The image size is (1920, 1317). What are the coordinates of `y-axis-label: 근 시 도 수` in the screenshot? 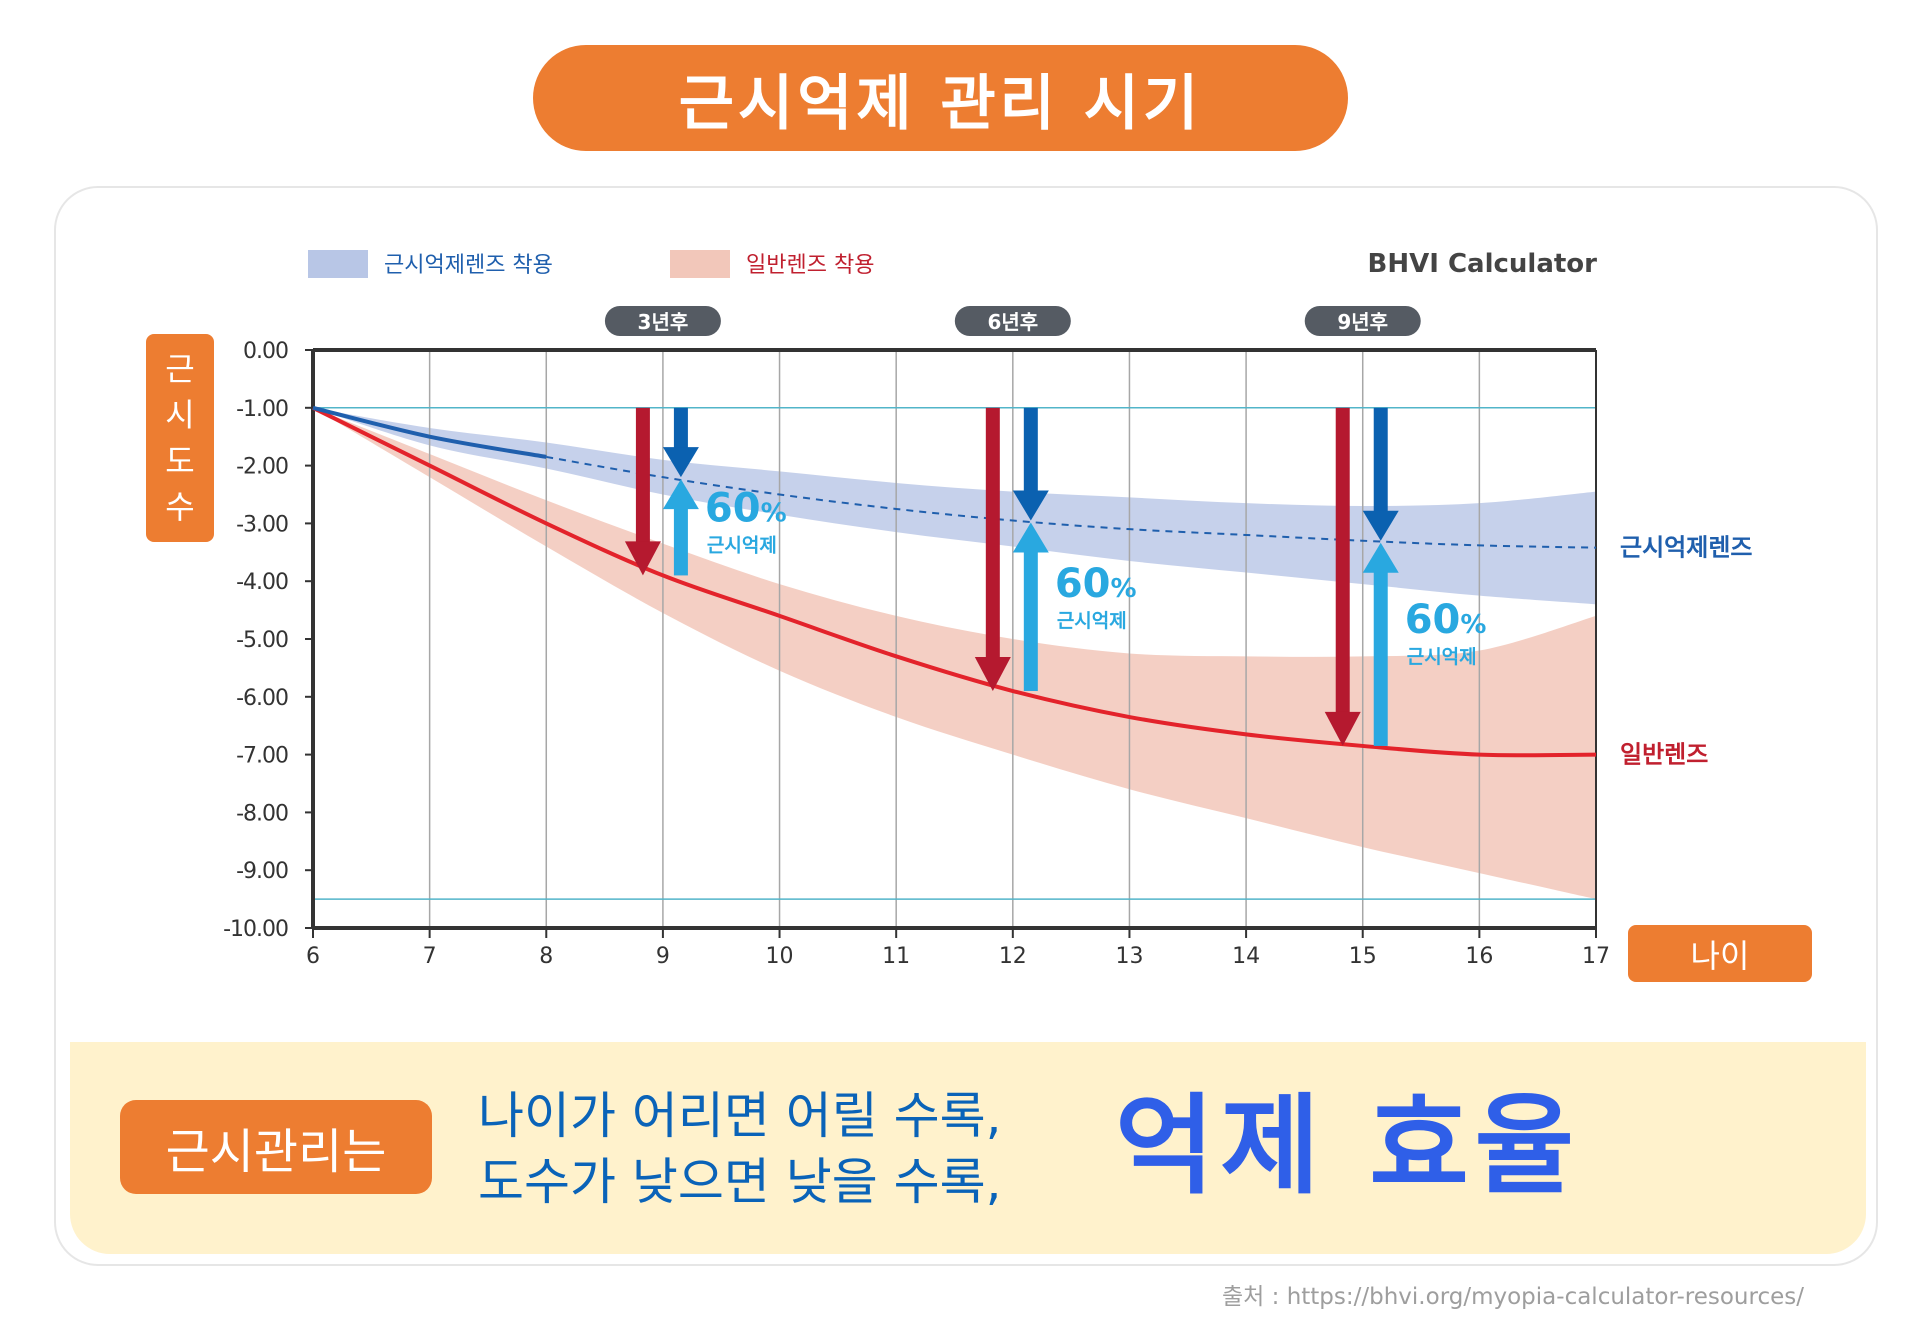 It's located at (180, 438).